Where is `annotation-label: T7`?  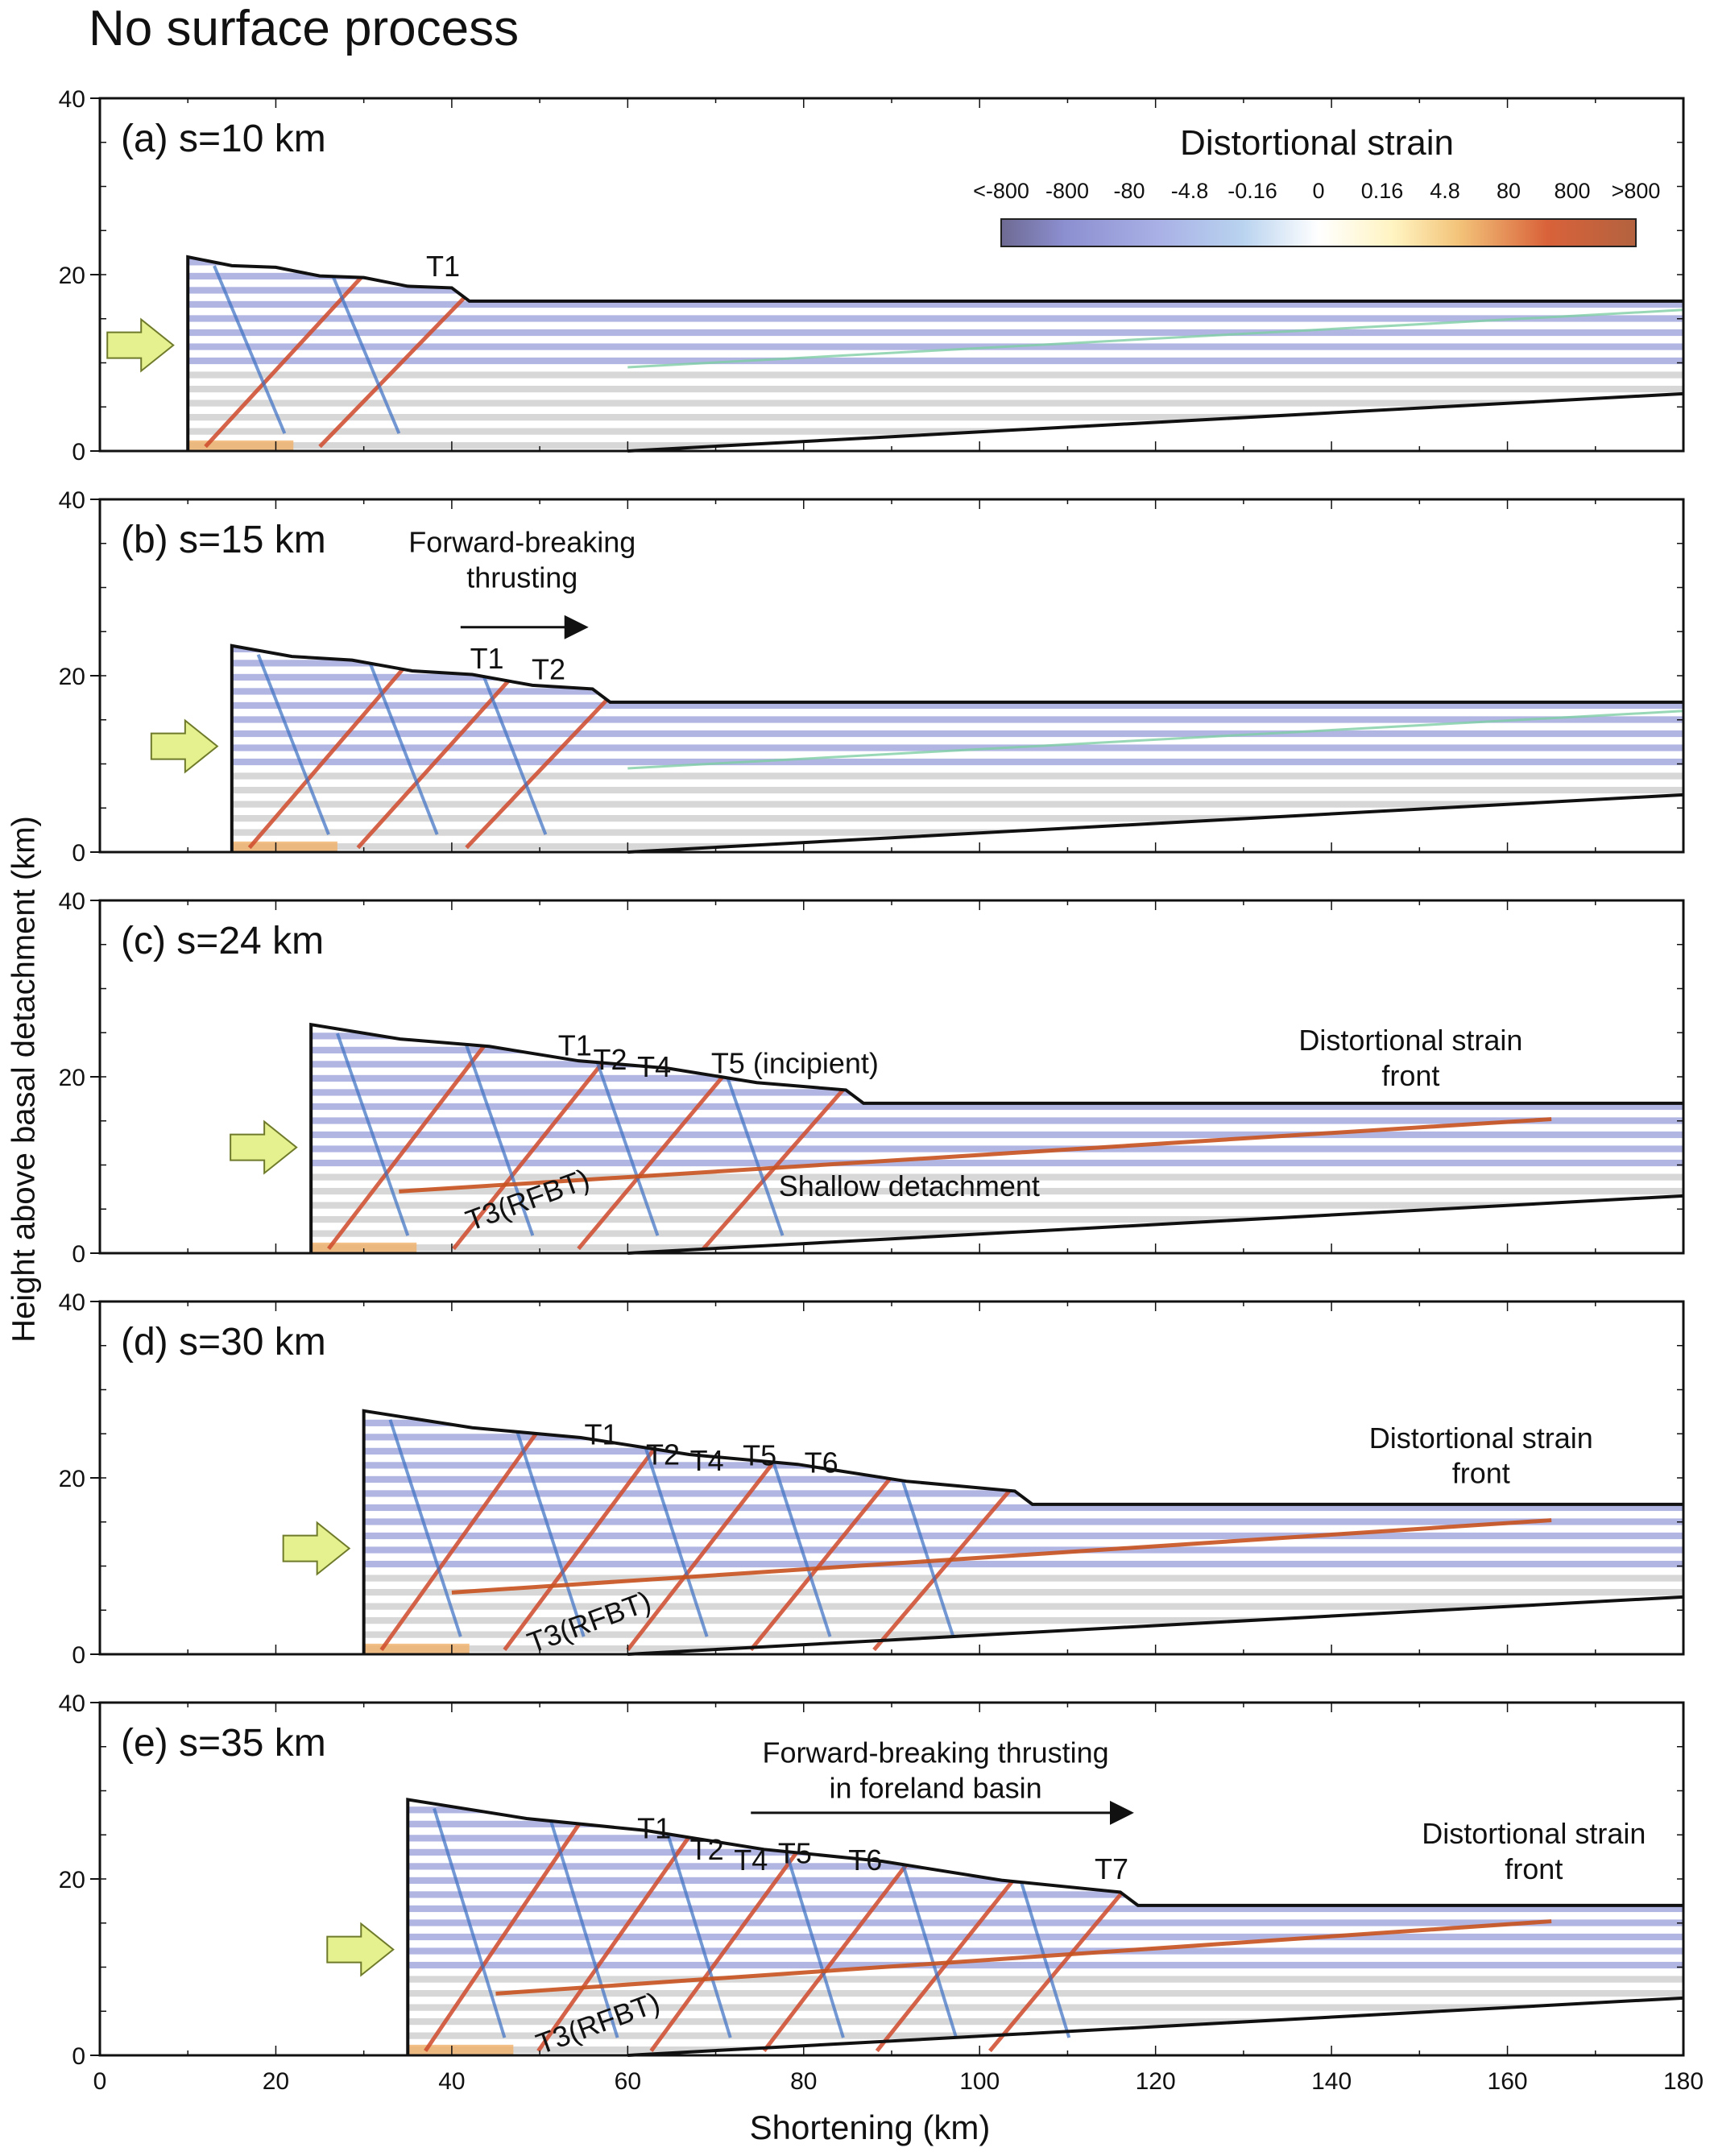
annotation-label: T7 is located at coordinates (1111, 1869).